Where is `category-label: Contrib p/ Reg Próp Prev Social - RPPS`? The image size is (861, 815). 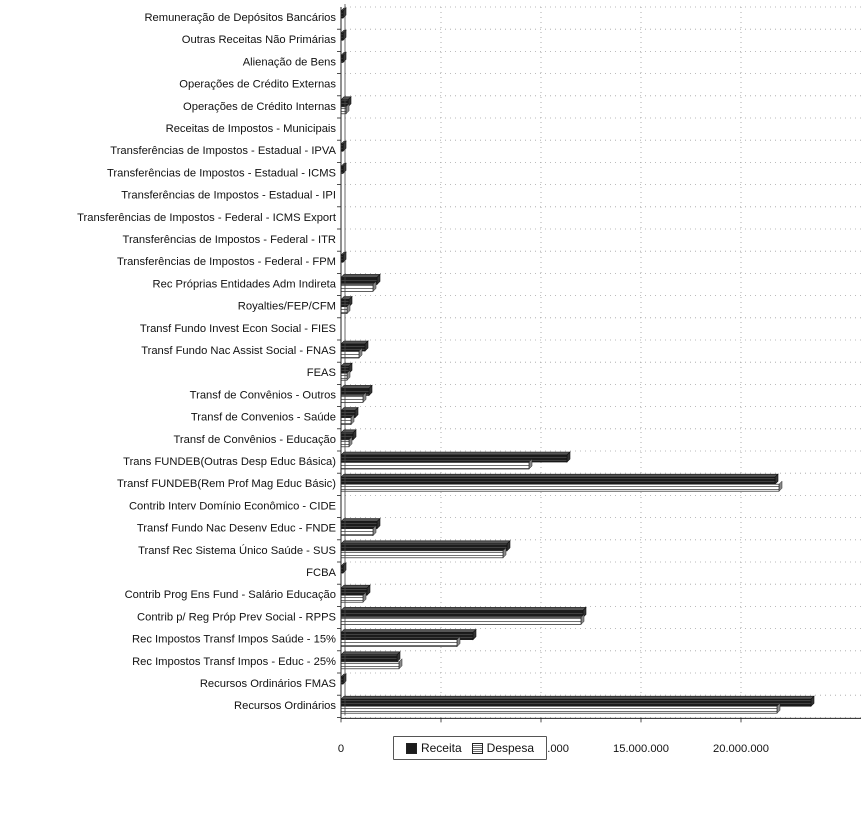
category-label: Contrib p/ Reg Próp Prev Social - RPPS is located at coordinates (236, 617).